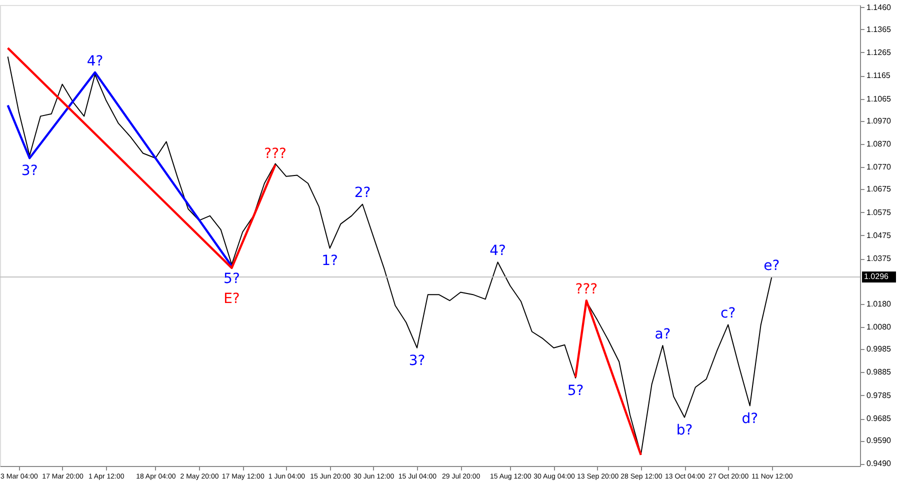 The image size is (900, 485). Describe the element at coordinates (879, 441) in the screenshot. I see `y-tick-label: 0.9590` at that location.